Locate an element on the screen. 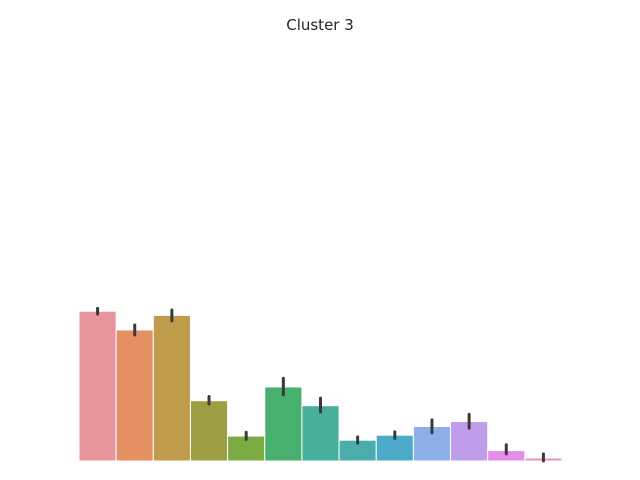  chart-title: Cluster 3 is located at coordinates (320, 25).